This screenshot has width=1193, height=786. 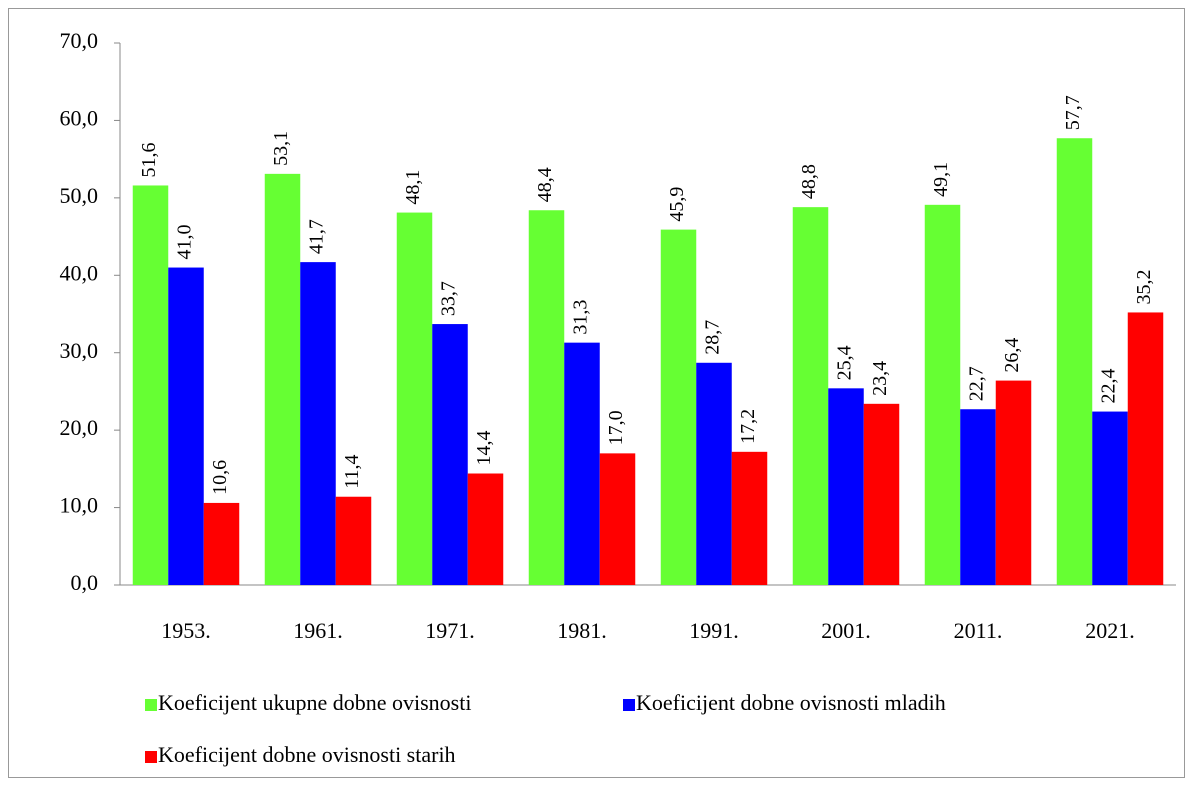 What do you see at coordinates (978, 630) in the screenshot?
I see `x-tick-label: 2011.` at bounding box center [978, 630].